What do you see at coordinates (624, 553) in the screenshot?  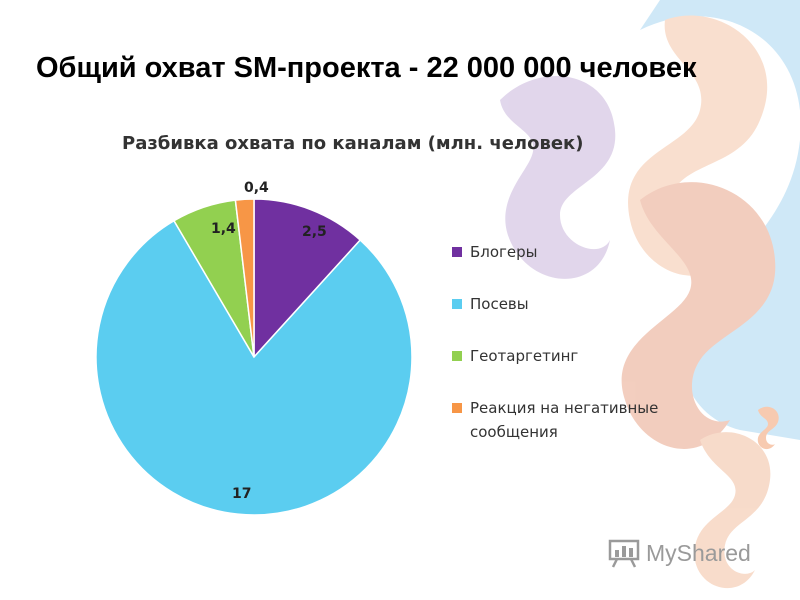 I see `presentation-board-icon` at bounding box center [624, 553].